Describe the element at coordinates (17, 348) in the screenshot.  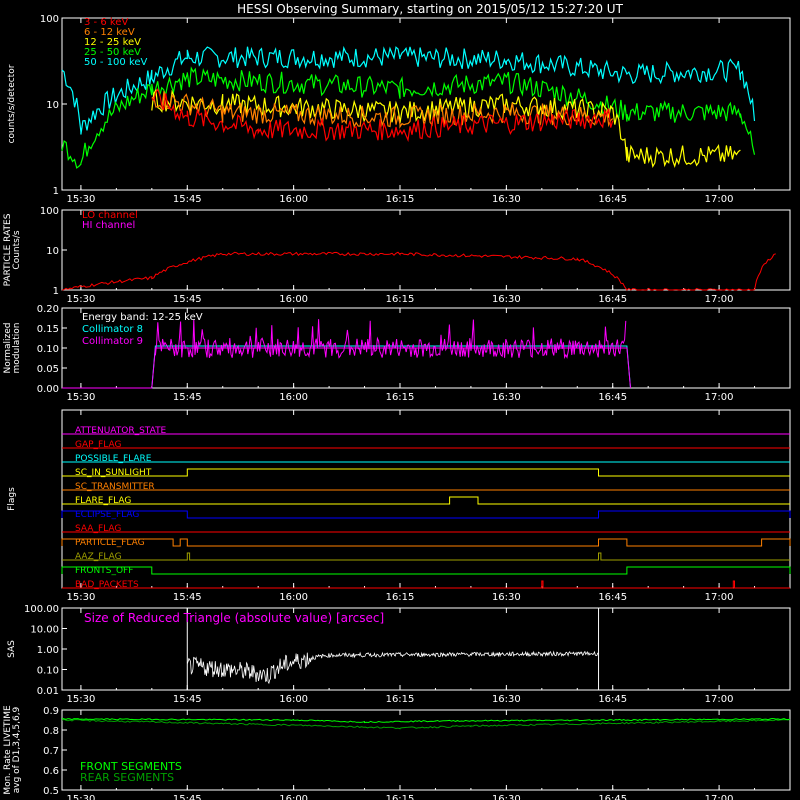
I see `y-axis-label: modulation` at that location.